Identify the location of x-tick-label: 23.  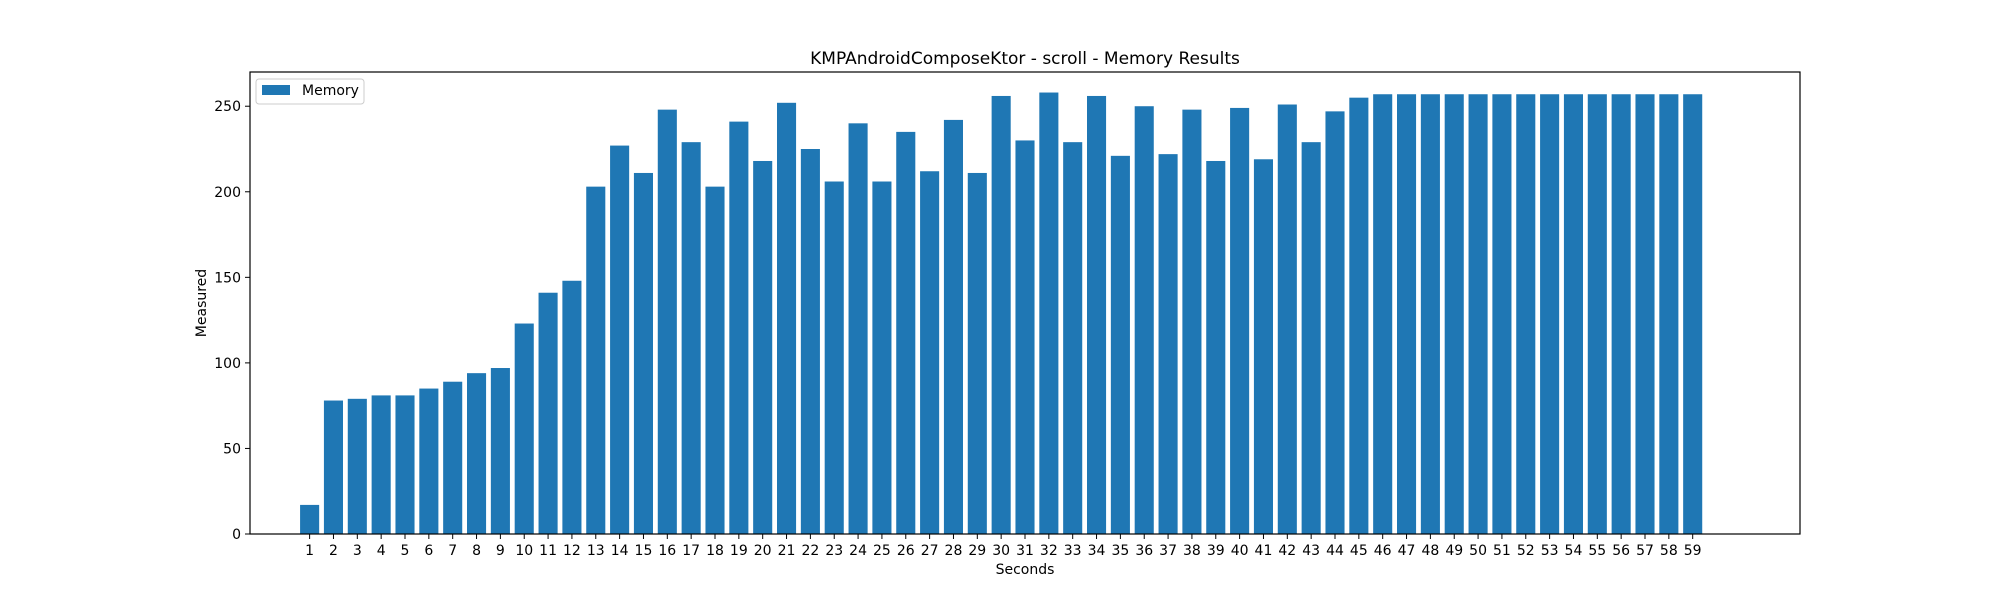
(834, 551).